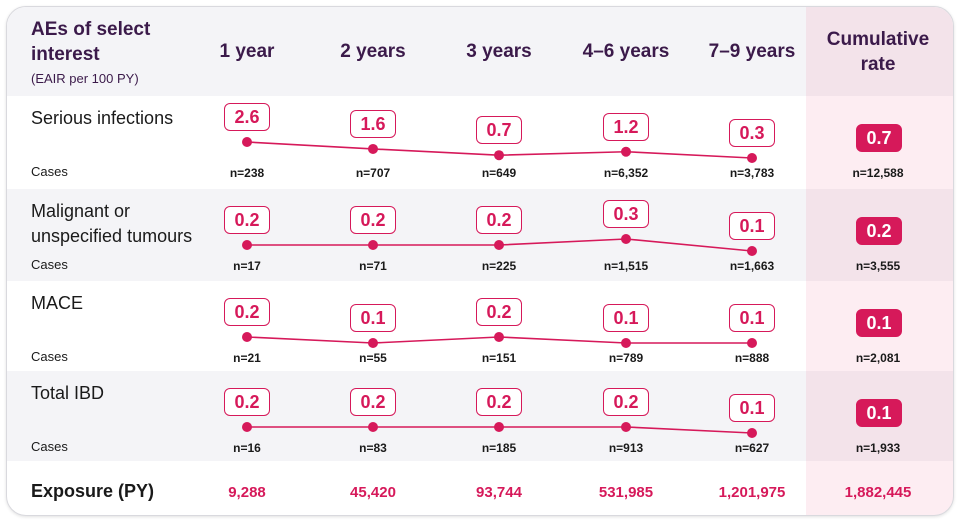 This screenshot has width=960, height=520. What do you see at coordinates (247, 117) in the screenshot?
I see `data-label: 2.6` at bounding box center [247, 117].